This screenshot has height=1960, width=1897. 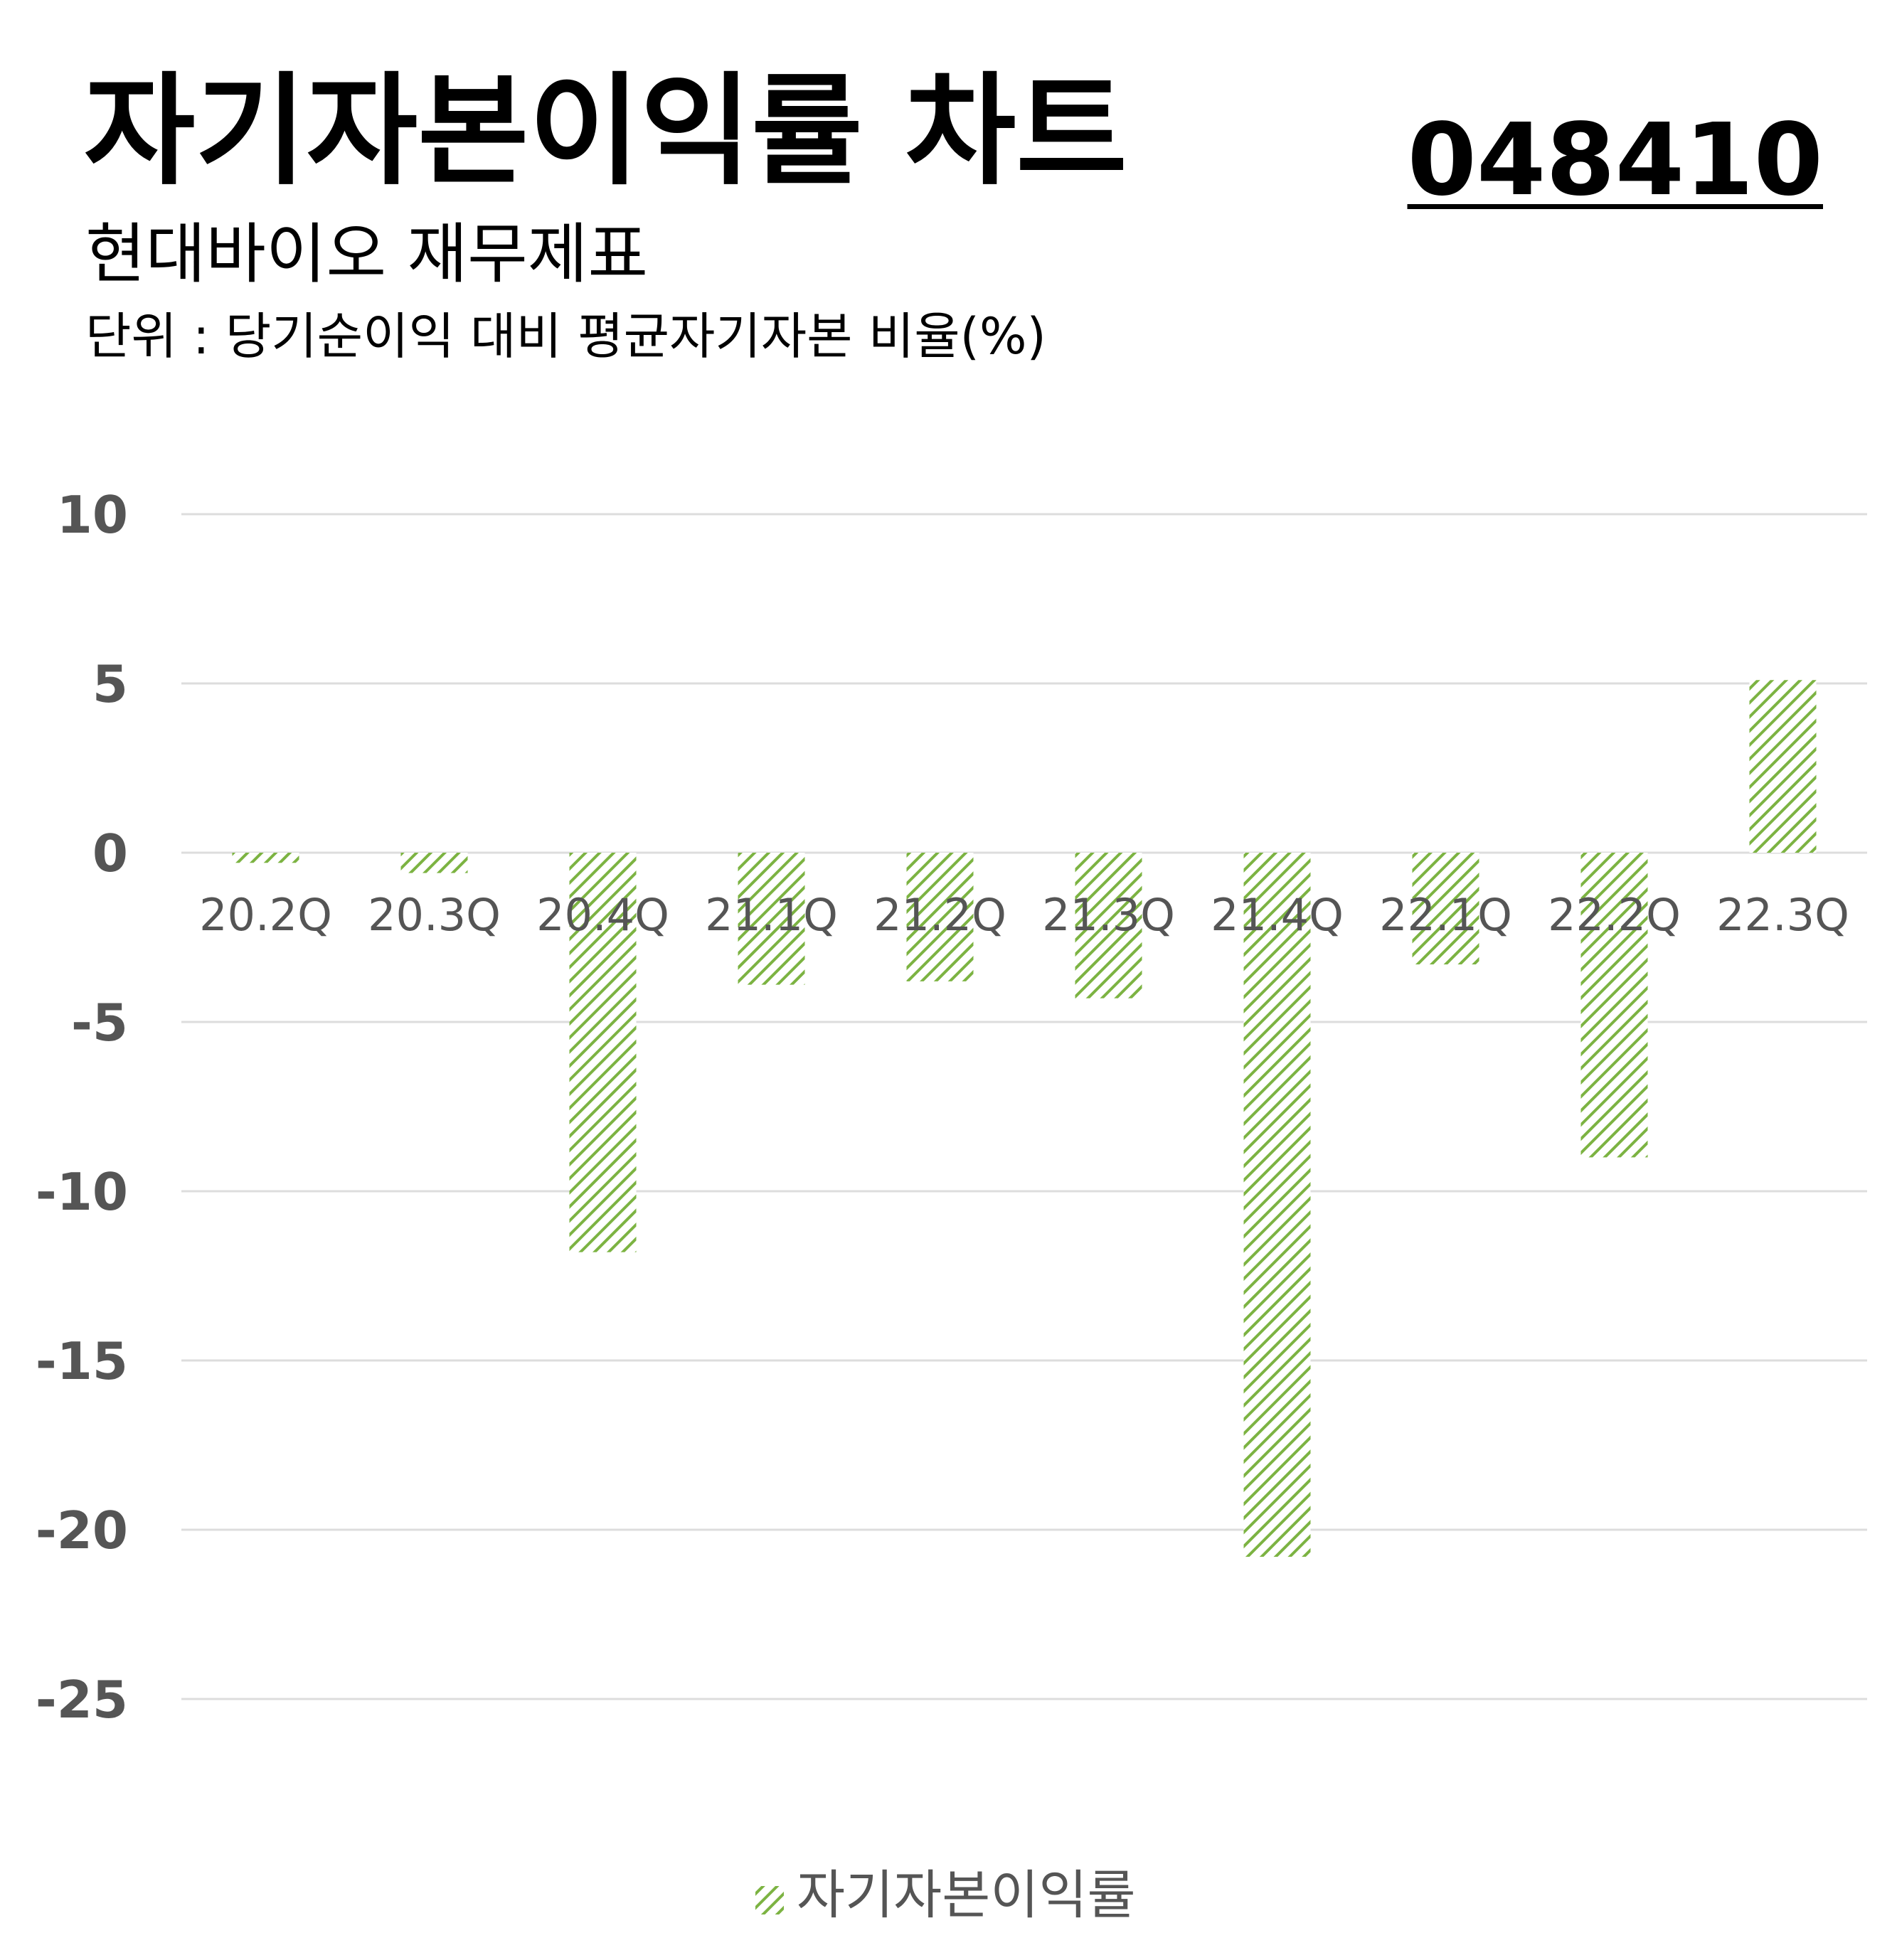 I want to click on bar-21.3Q, so click(x=1109, y=925).